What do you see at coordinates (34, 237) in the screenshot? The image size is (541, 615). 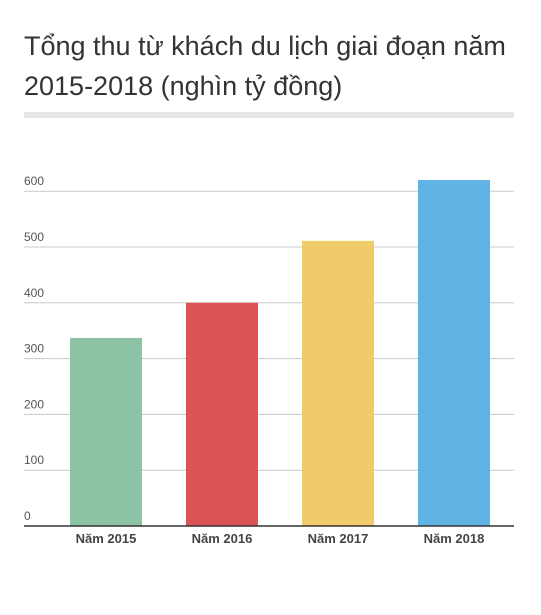 I see `y-tick-label-500: 500` at bounding box center [34, 237].